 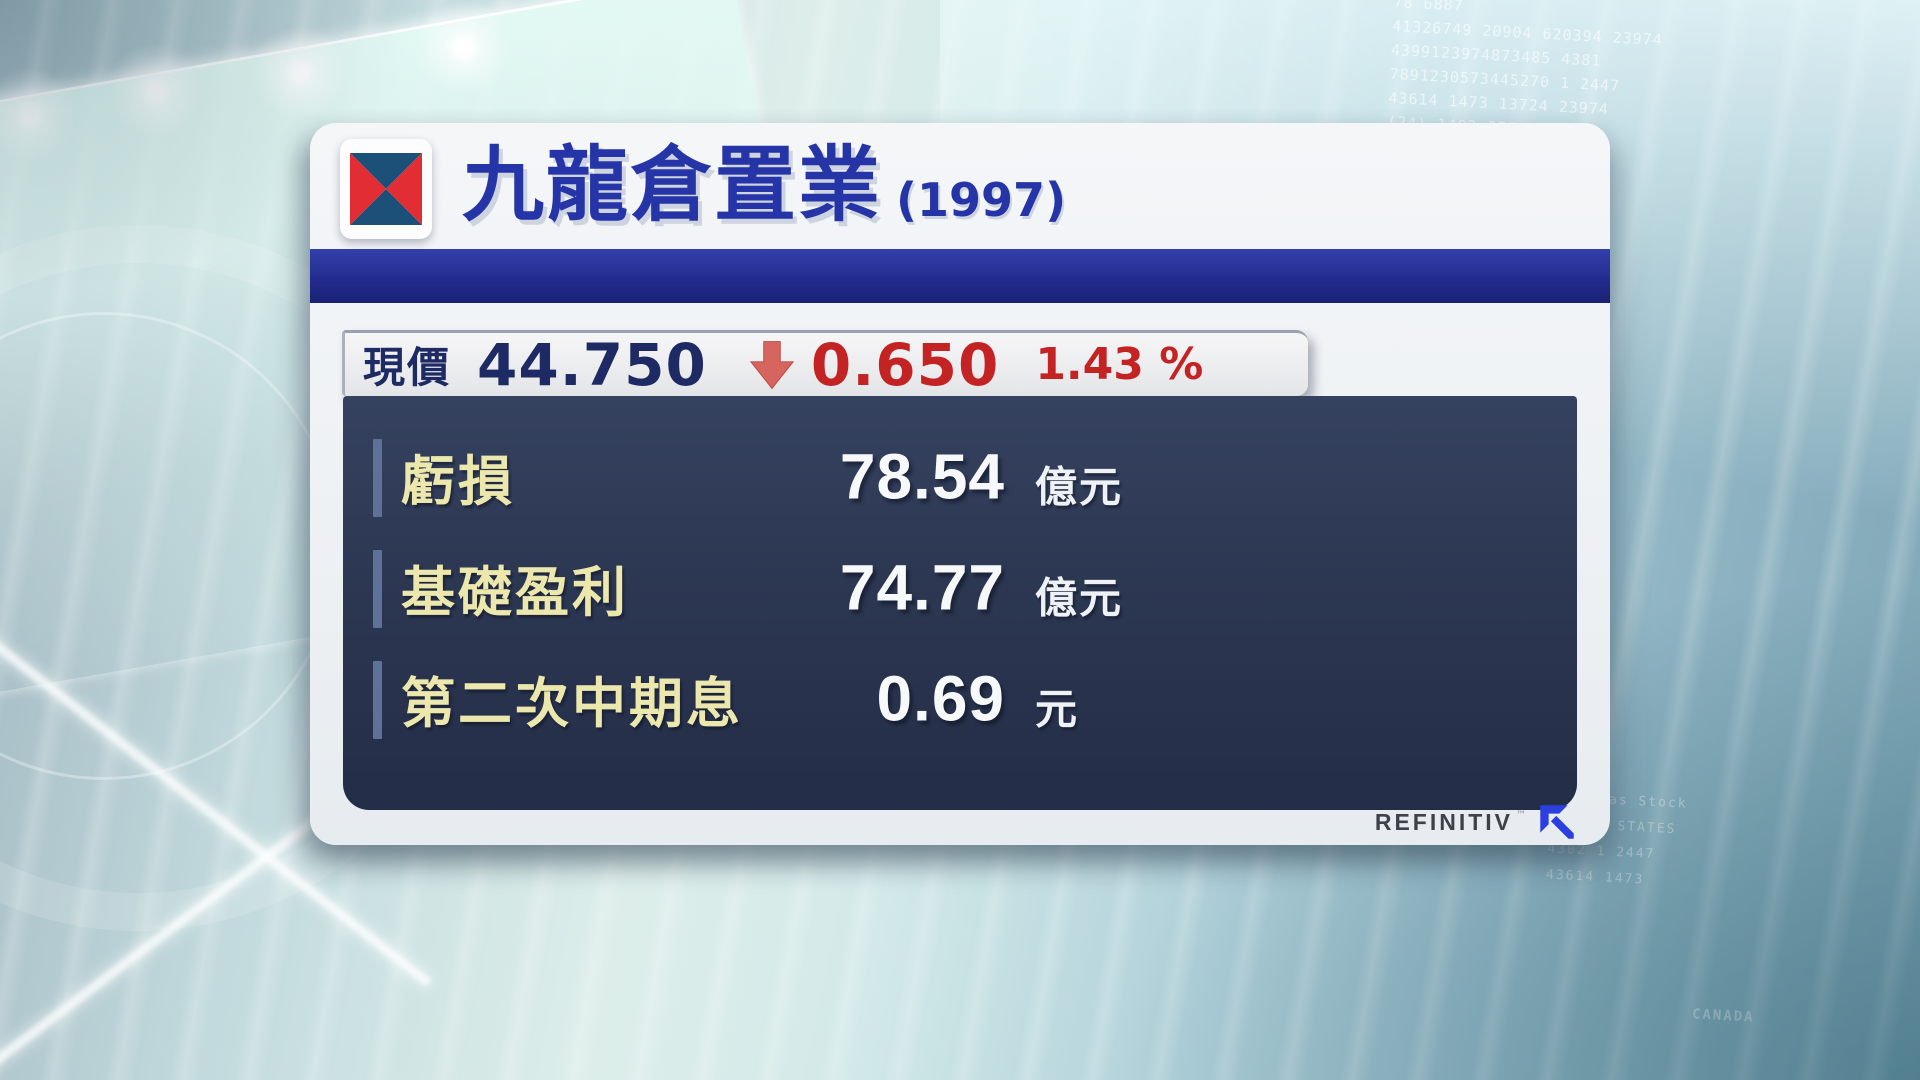 What do you see at coordinates (1057, 709) in the screenshot?
I see `stat-unit: 元` at bounding box center [1057, 709].